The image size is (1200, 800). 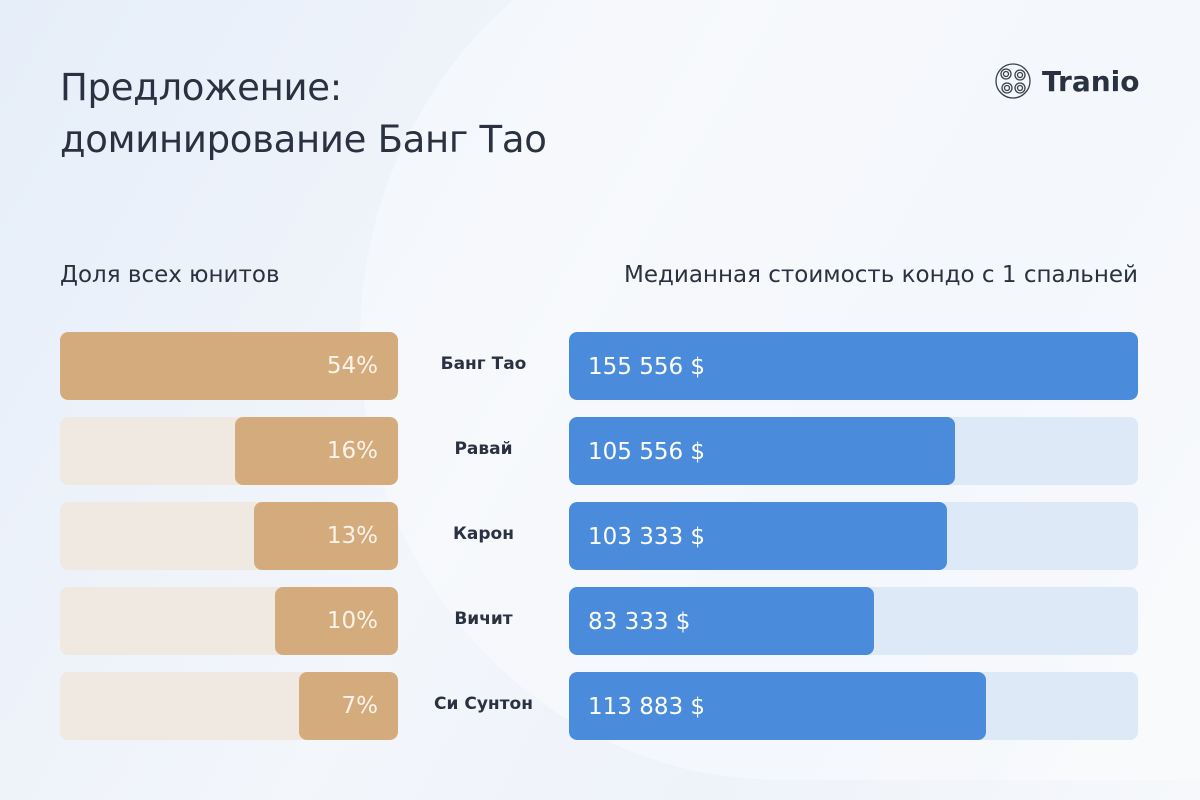 I want to click on share-label: 16%, so click(x=352, y=451).